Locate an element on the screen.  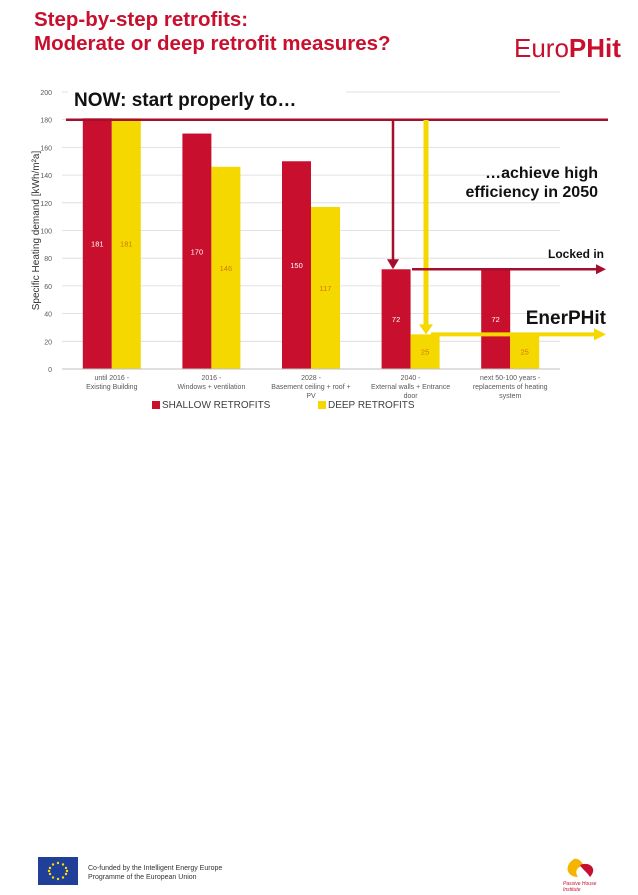
shallow-arrow-head is located at coordinates (393, 264).